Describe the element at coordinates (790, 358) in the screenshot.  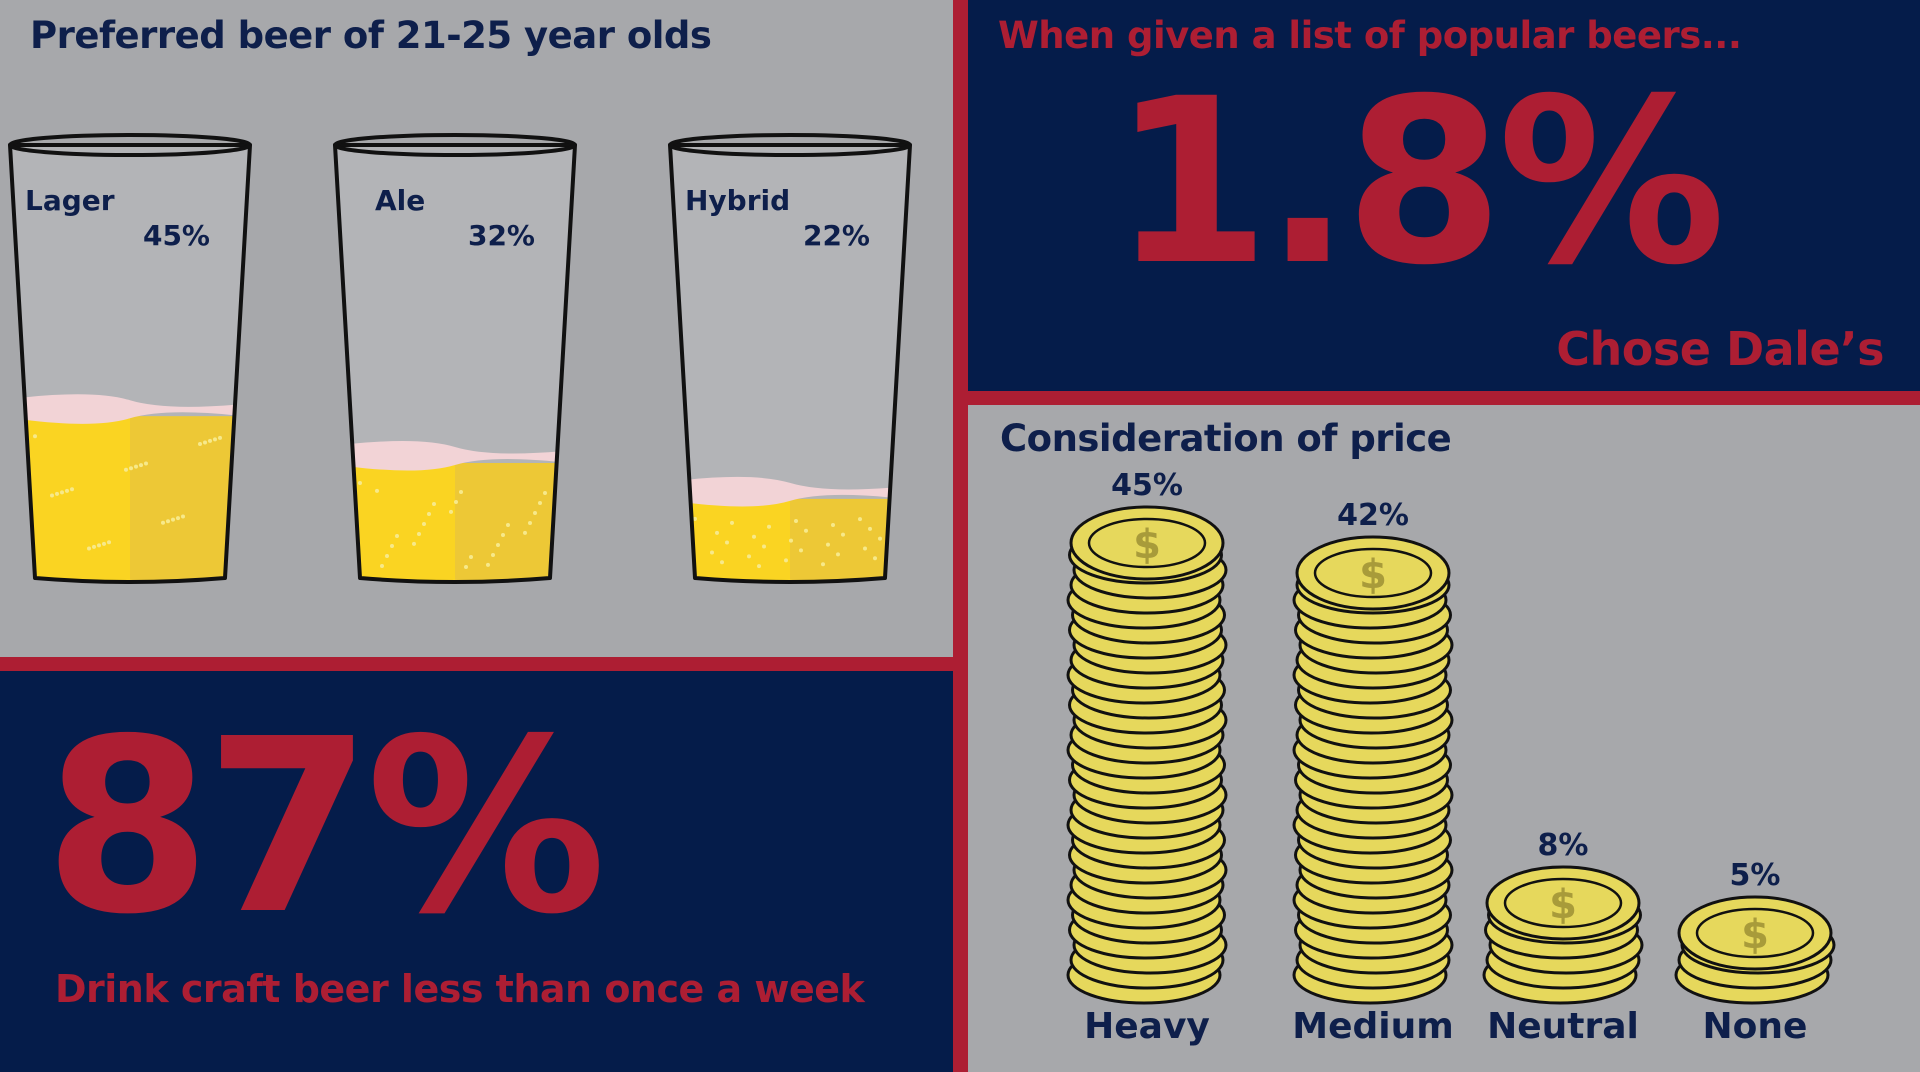
I see `beer-glass-hybrid` at that location.